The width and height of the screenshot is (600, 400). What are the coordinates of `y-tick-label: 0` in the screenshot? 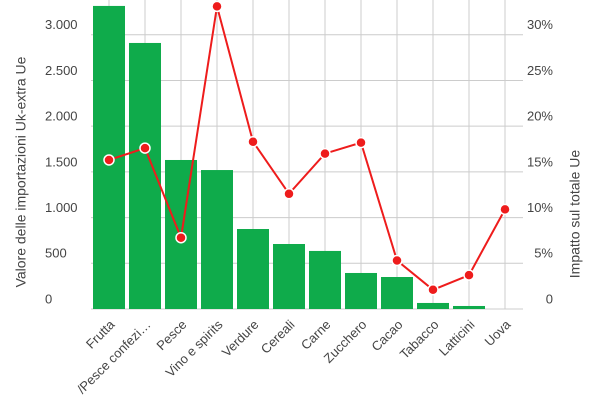 It's located at (48, 298).